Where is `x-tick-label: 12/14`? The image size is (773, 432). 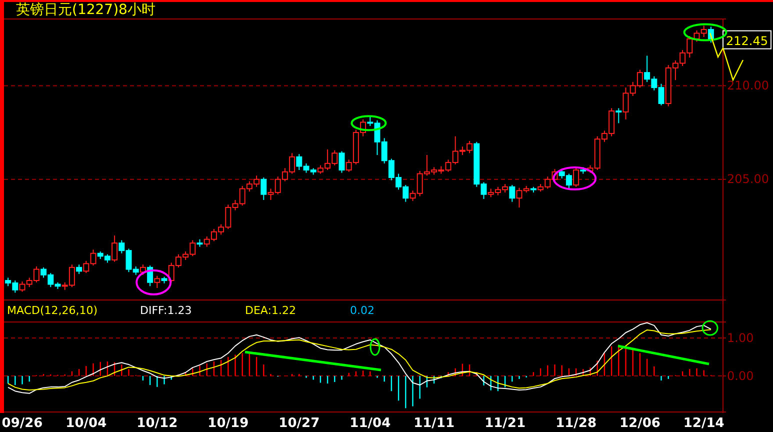
x-tick-label: 12/14 is located at coordinates (703, 423).